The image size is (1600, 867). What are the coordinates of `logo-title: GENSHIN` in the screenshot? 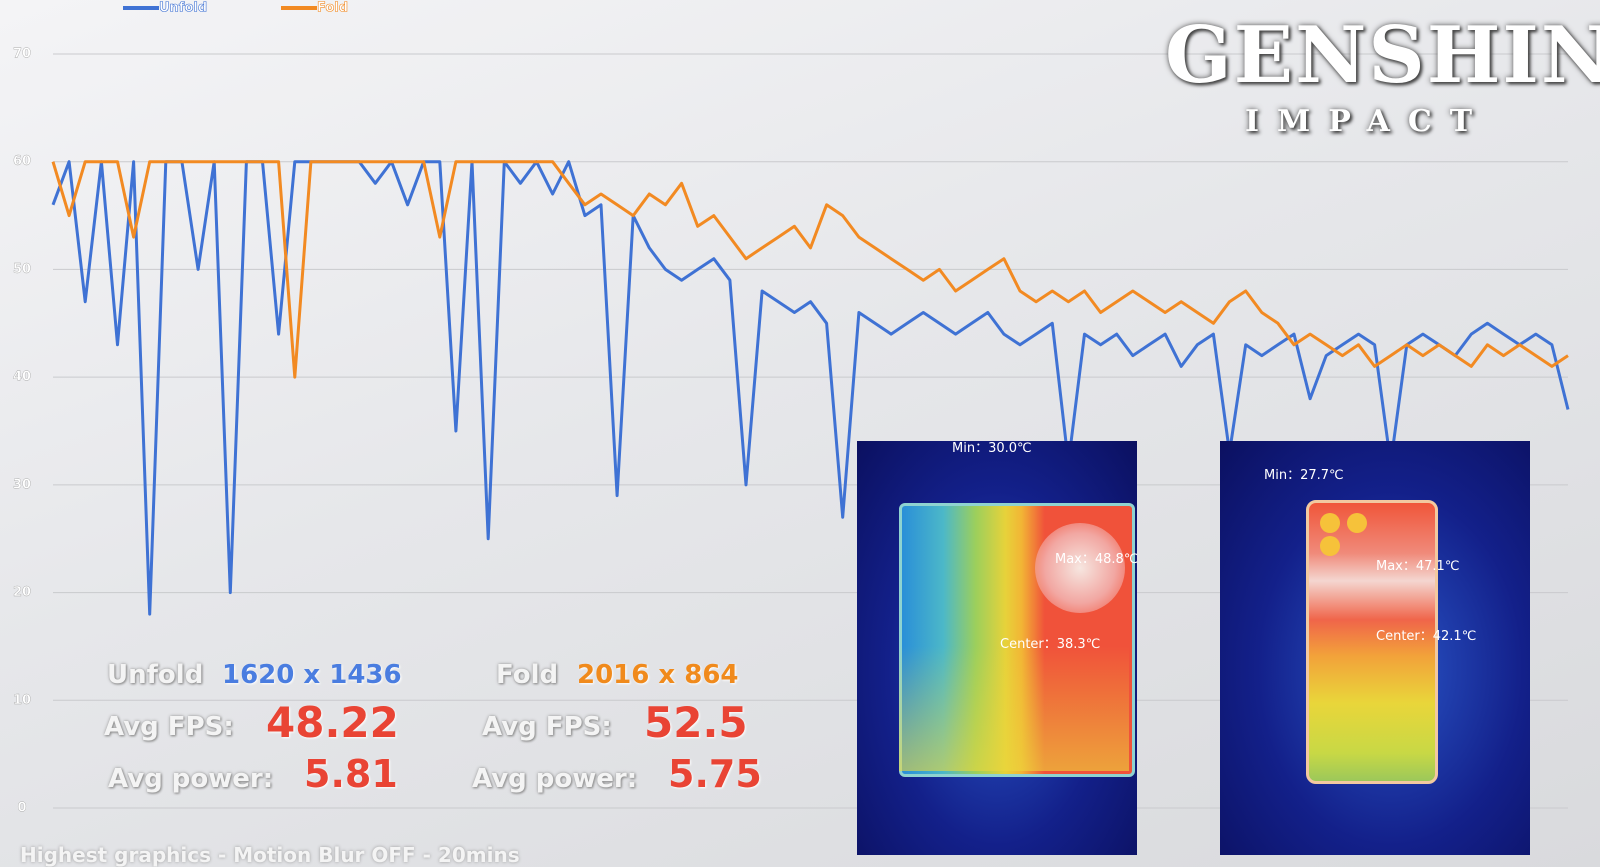 It's located at (1382, 55).